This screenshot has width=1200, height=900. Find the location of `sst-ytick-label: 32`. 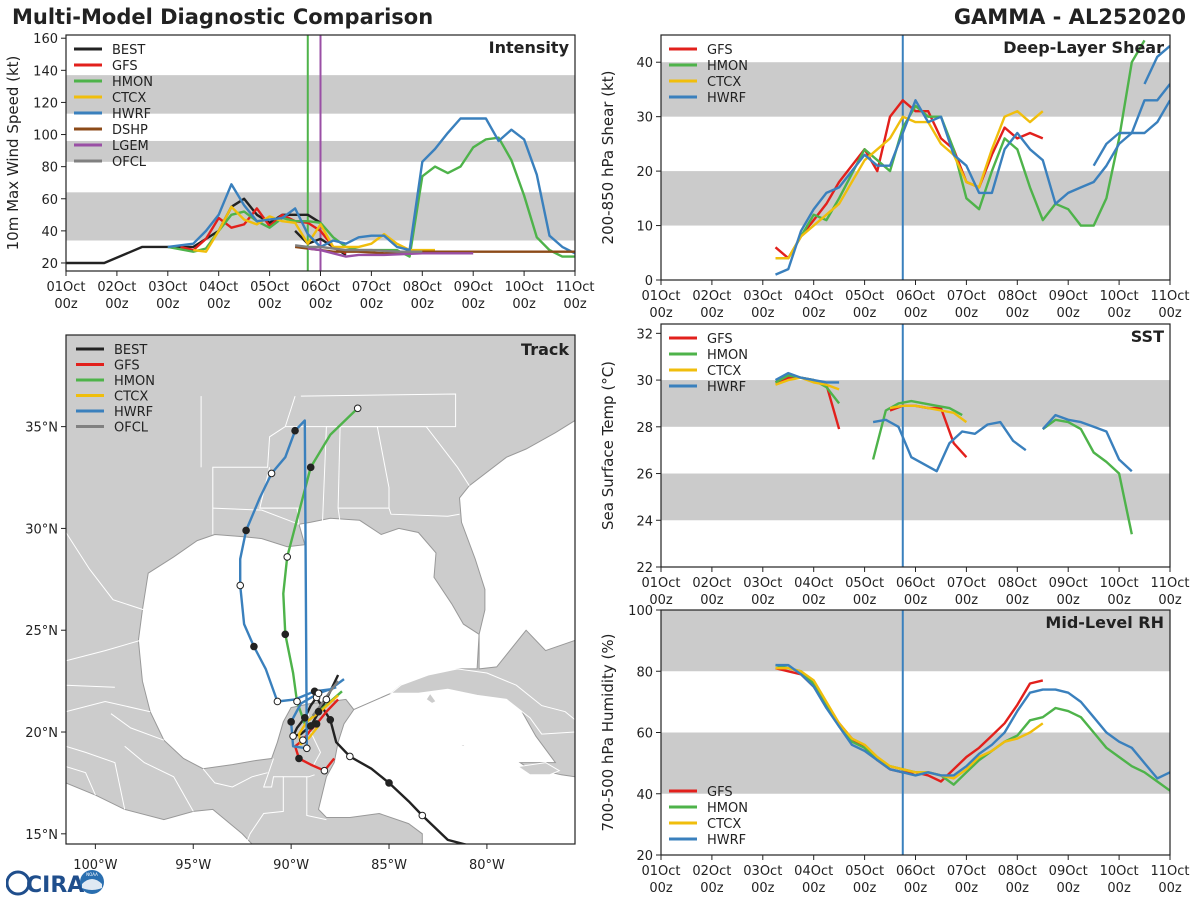

sst-ytick-label: 32 is located at coordinates (644, 334).